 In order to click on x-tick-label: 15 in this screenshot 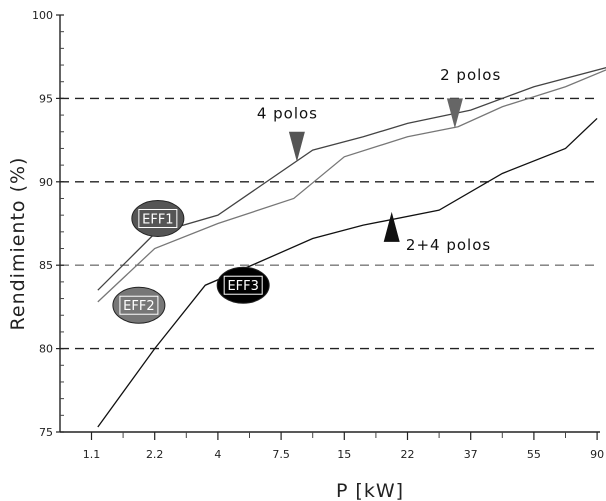, I will do `click(344, 454)`.